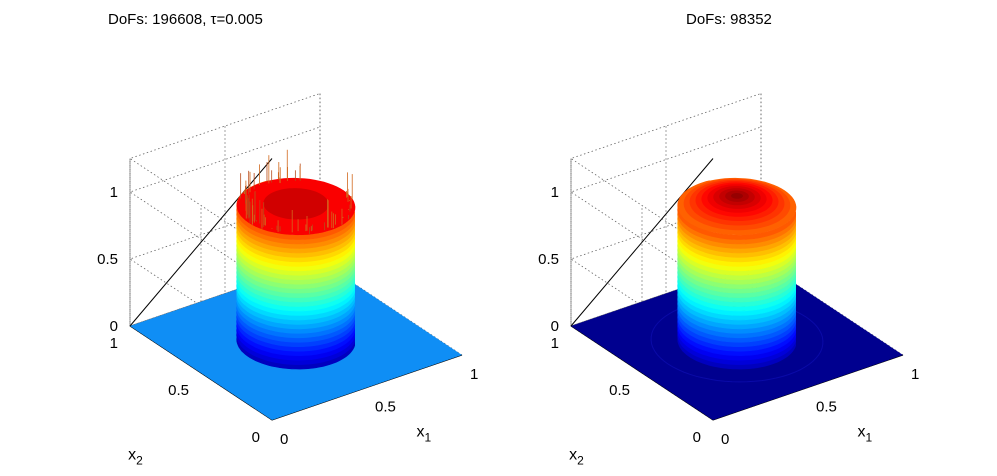 The width and height of the screenshot is (997, 476). I want to click on cap-ring, so click(737, 196).